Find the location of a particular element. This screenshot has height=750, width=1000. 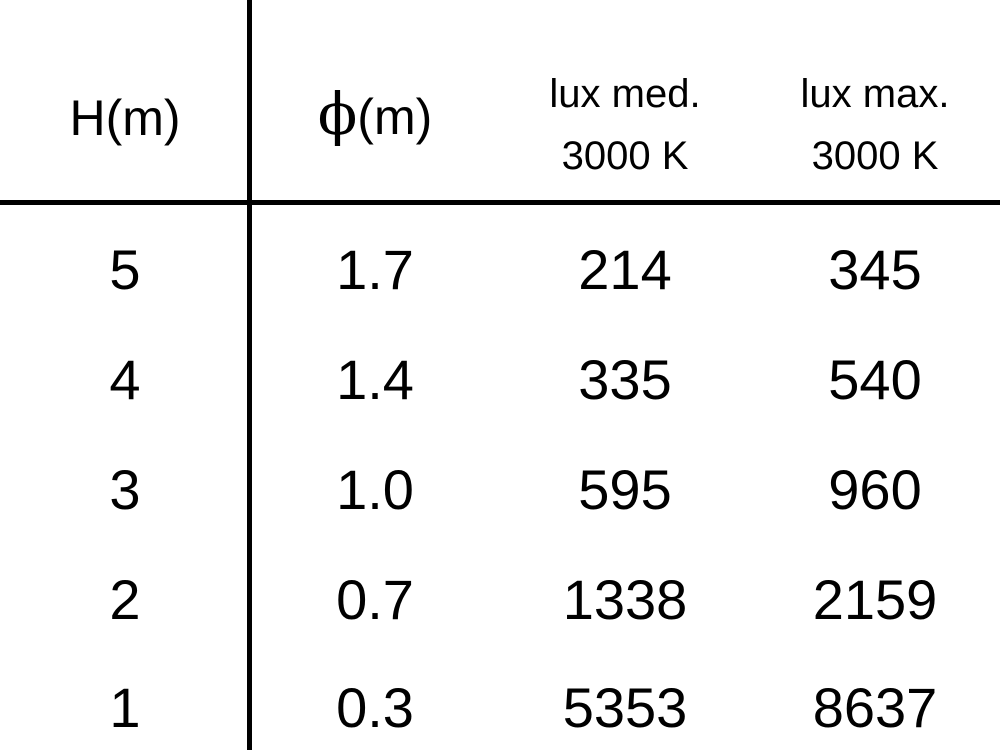

table-cell: 540 is located at coordinates (875, 379).